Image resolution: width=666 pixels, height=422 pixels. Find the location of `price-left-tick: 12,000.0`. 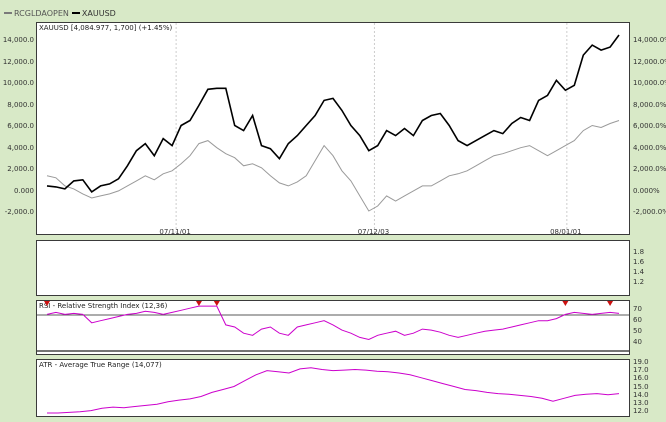

price-left-tick: 12,000.0 is located at coordinates (18, 61).